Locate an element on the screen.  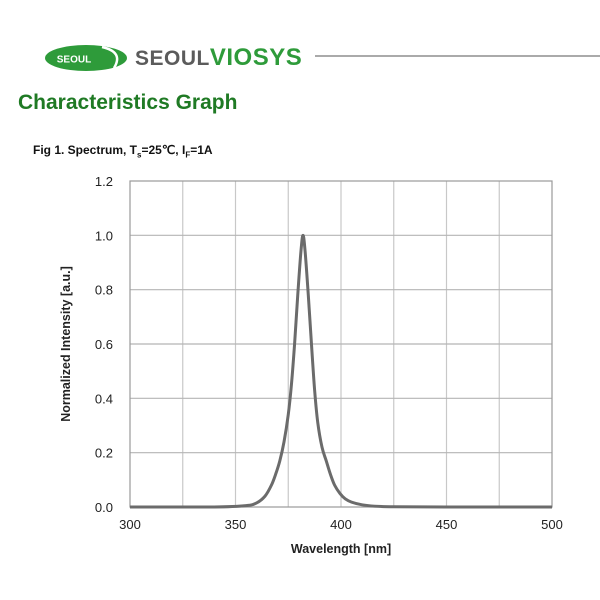
caption-part: =1A is located at coordinates (201, 150).